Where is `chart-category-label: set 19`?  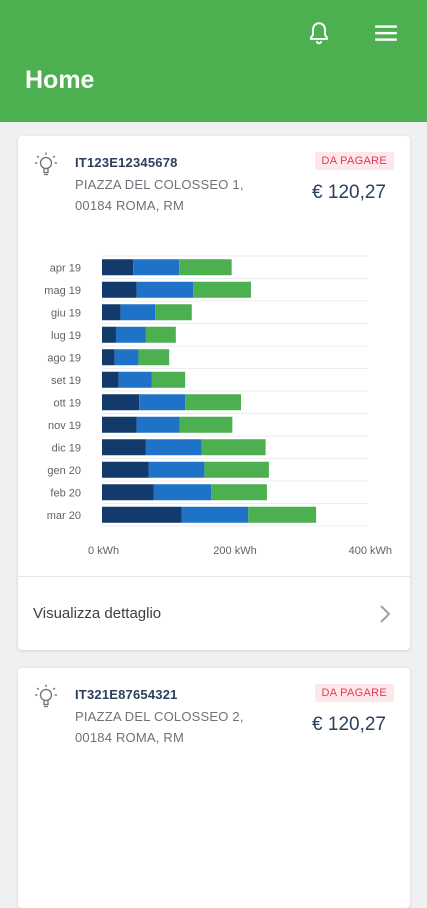
chart-category-label: set 19 is located at coordinates (66, 381).